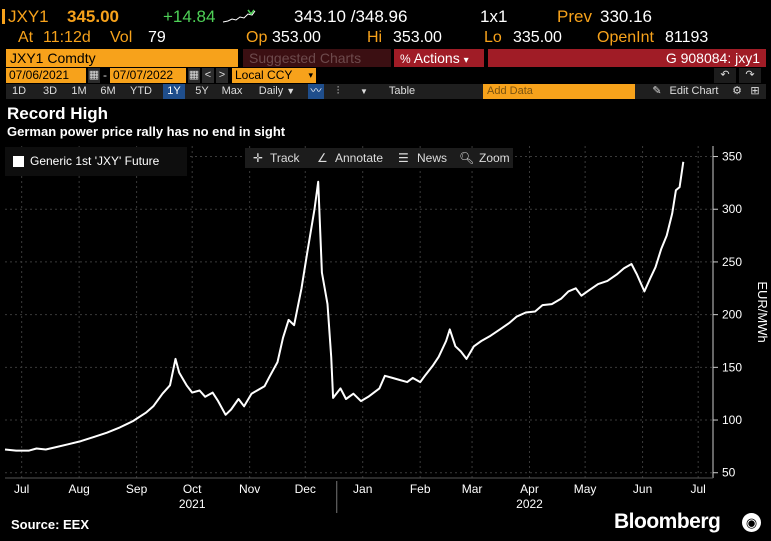  What do you see at coordinates (257, 37) in the screenshot?
I see `open-label: Op` at bounding box center [257, 37].